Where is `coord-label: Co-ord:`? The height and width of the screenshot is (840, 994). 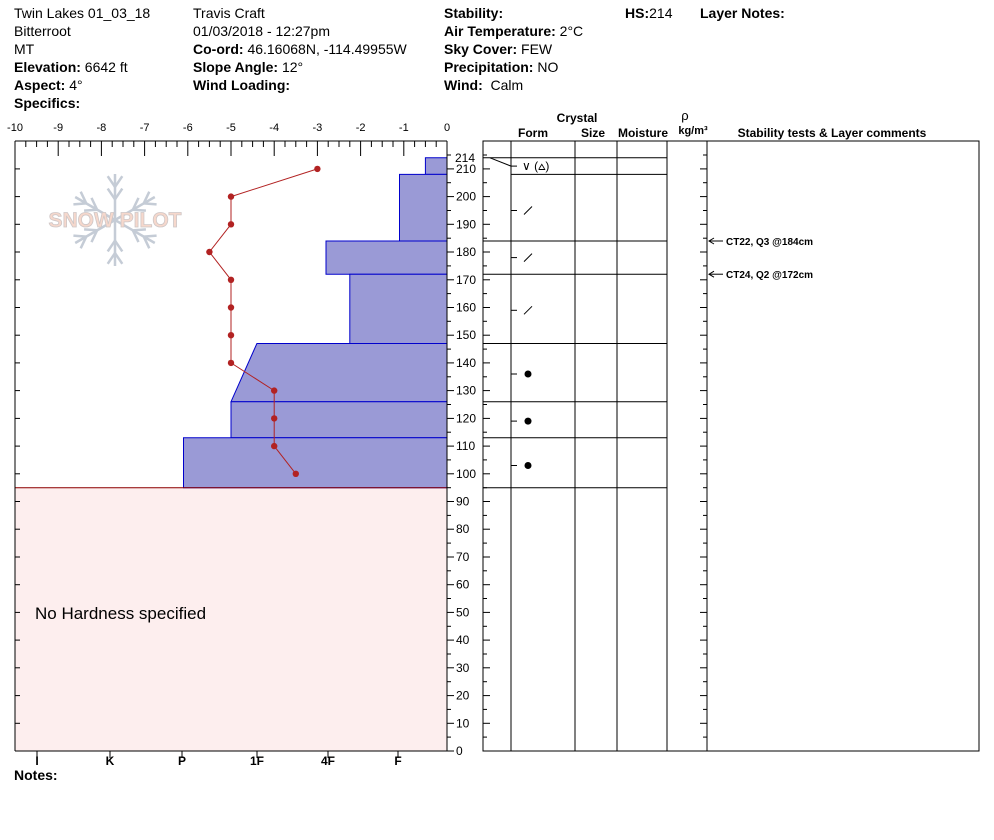
coord-label: Co-ord: is located at coordinates (218, 49).